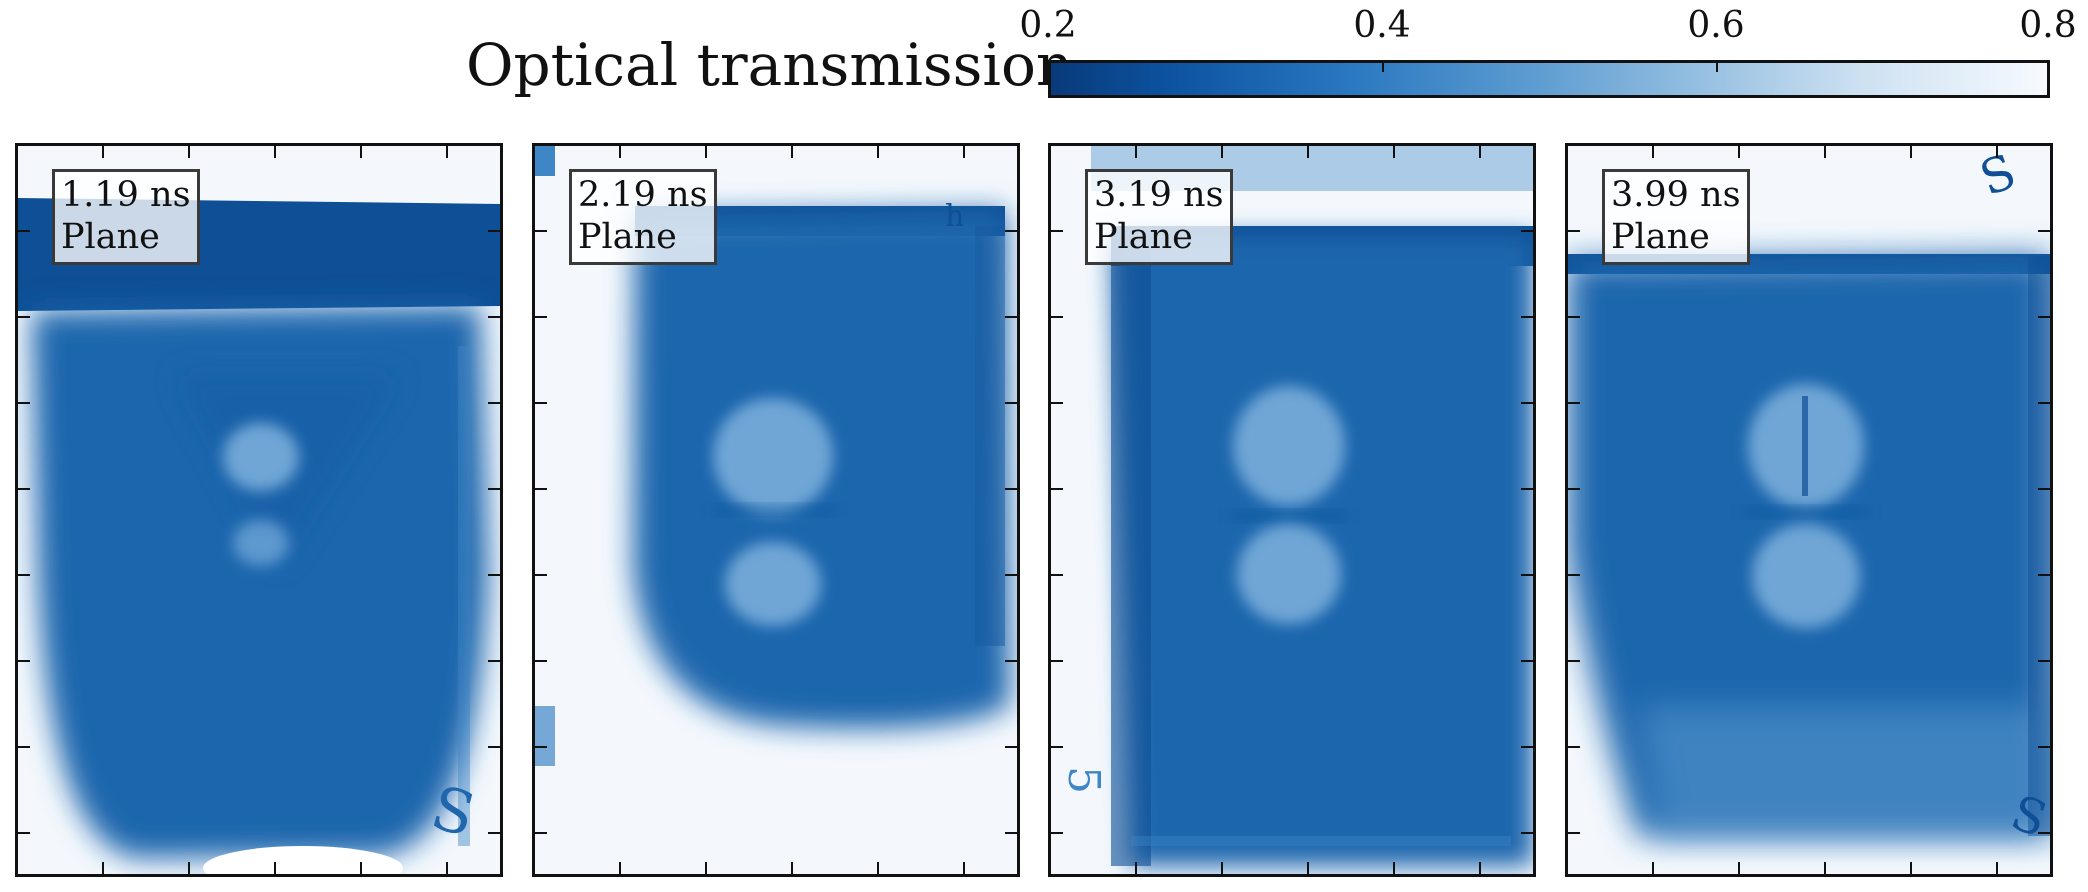 This screenshot has height=892, width=2088. Describe the element at coordinates (1716, 25) in the screenshot. I see `colorbar-tick-label: 0.6` at that location.